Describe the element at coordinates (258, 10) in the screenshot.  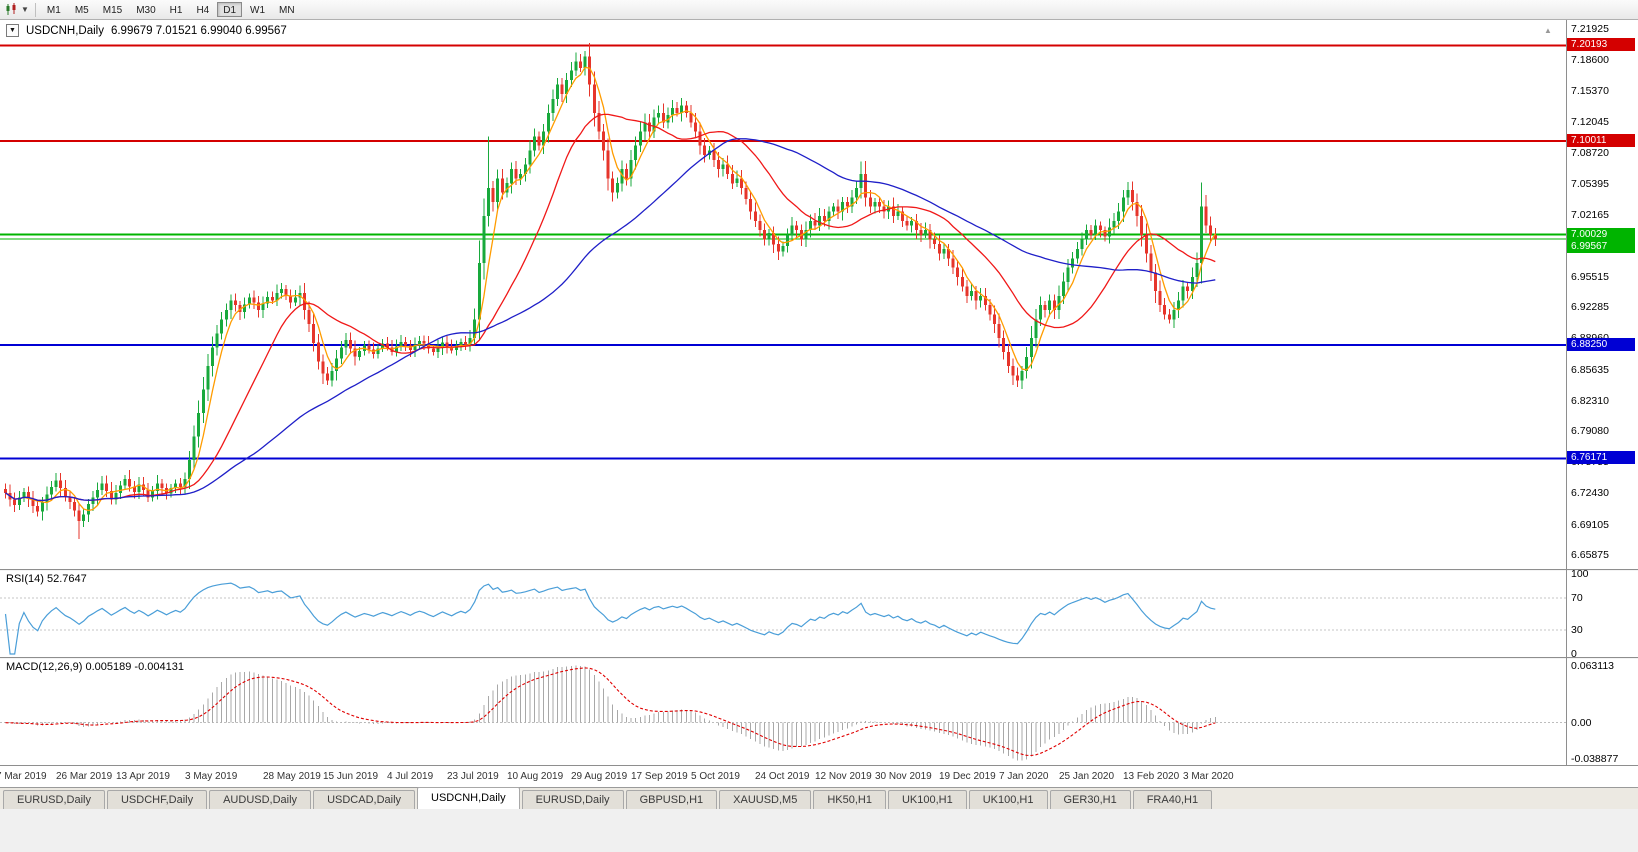
I see `timeframe-button-W1: W1` at that location.